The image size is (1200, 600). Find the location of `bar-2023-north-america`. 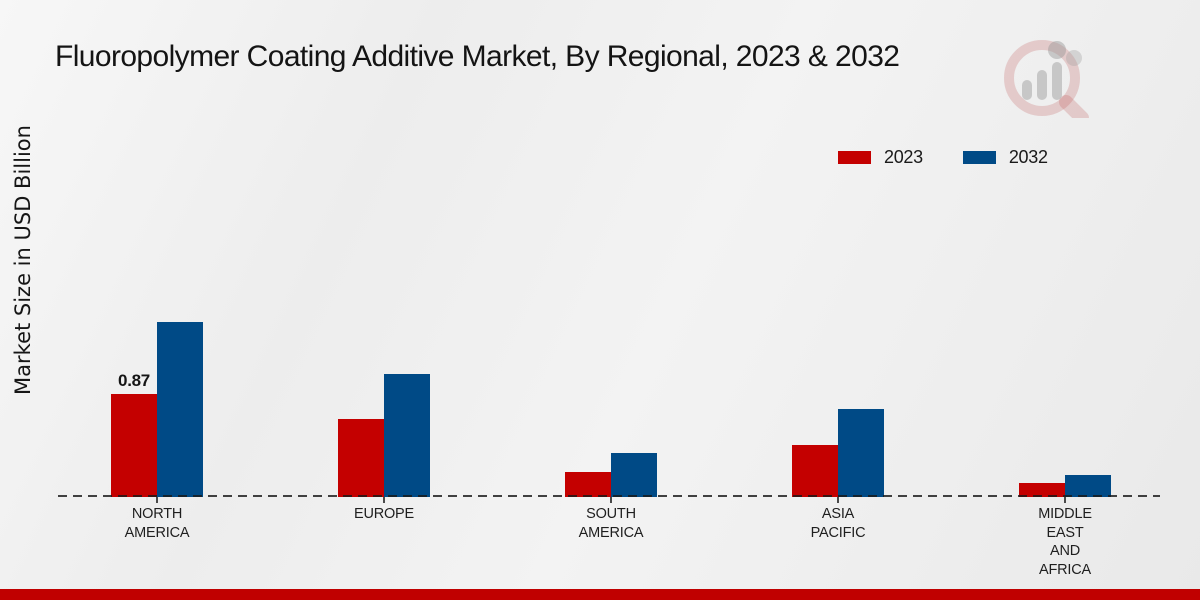

bar-2023-north-america is located at coordinates (134, 445).